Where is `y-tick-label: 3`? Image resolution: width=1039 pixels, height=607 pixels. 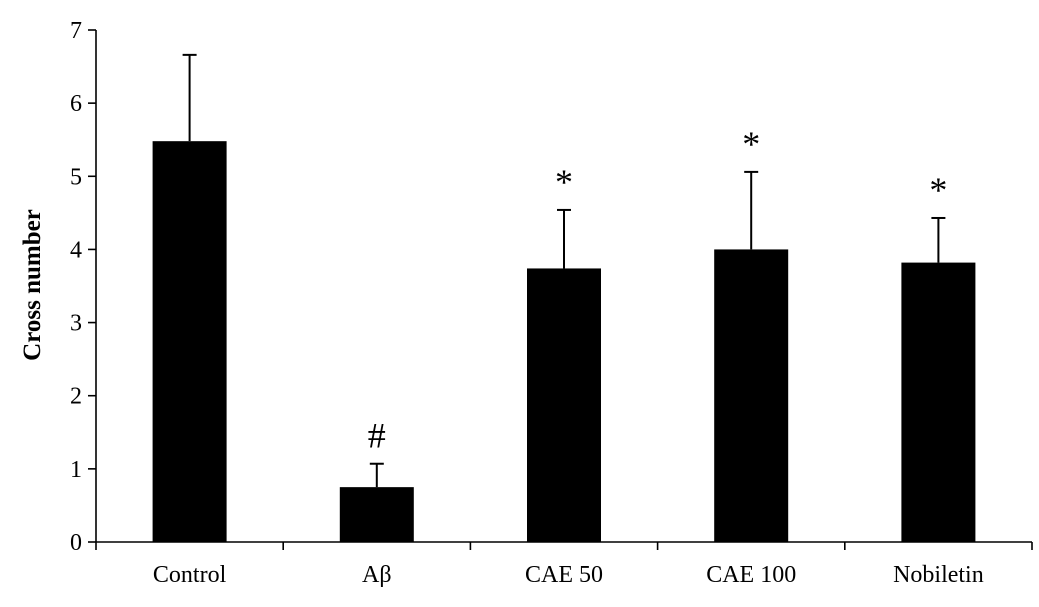
y-tick-label: 3 is located at coordinates (76, 324).